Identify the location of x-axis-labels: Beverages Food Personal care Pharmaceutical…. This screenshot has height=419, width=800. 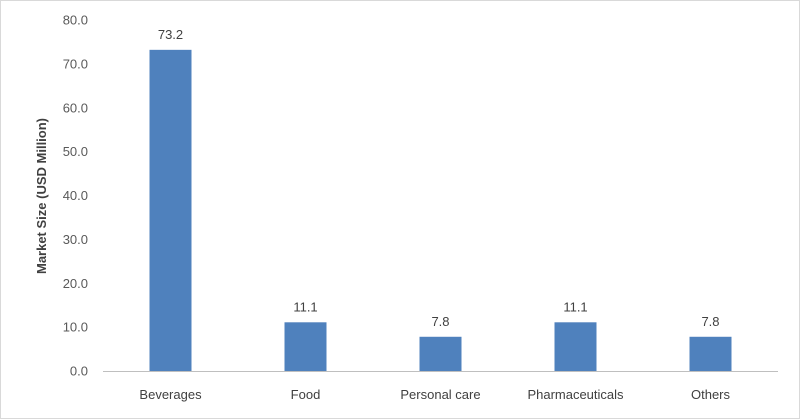
(434, 394).